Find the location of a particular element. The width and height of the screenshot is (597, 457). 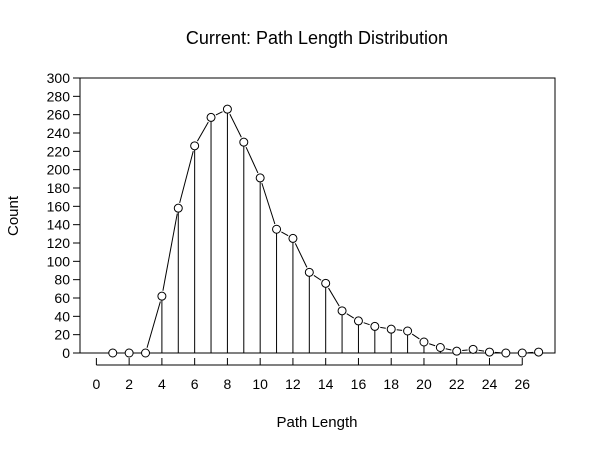

y-tick-label: 280 is located at coordinates (59, 96).